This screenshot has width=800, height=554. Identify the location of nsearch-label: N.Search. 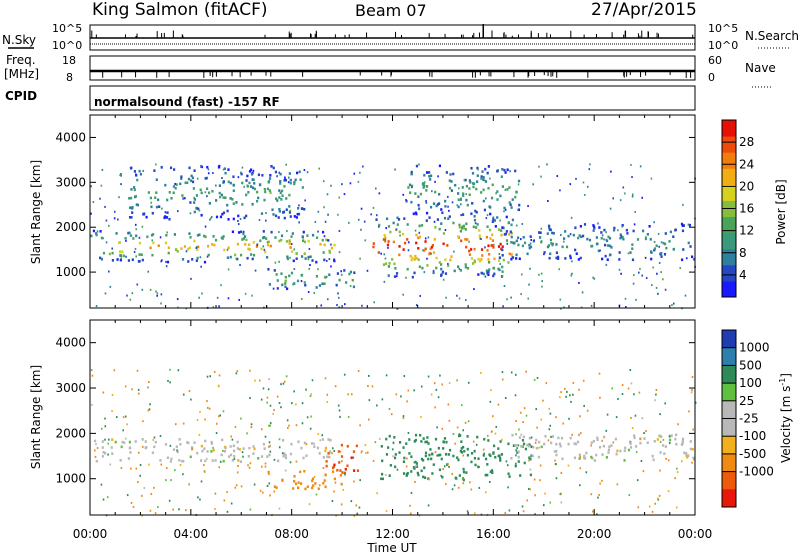
(772, 36).